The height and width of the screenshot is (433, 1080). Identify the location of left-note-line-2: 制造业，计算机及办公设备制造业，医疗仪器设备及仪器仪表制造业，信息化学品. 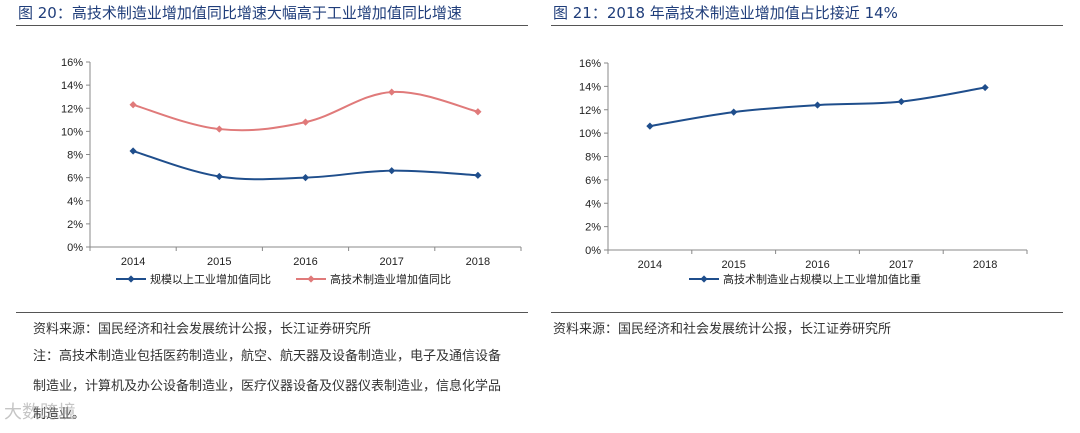
(267, 386).